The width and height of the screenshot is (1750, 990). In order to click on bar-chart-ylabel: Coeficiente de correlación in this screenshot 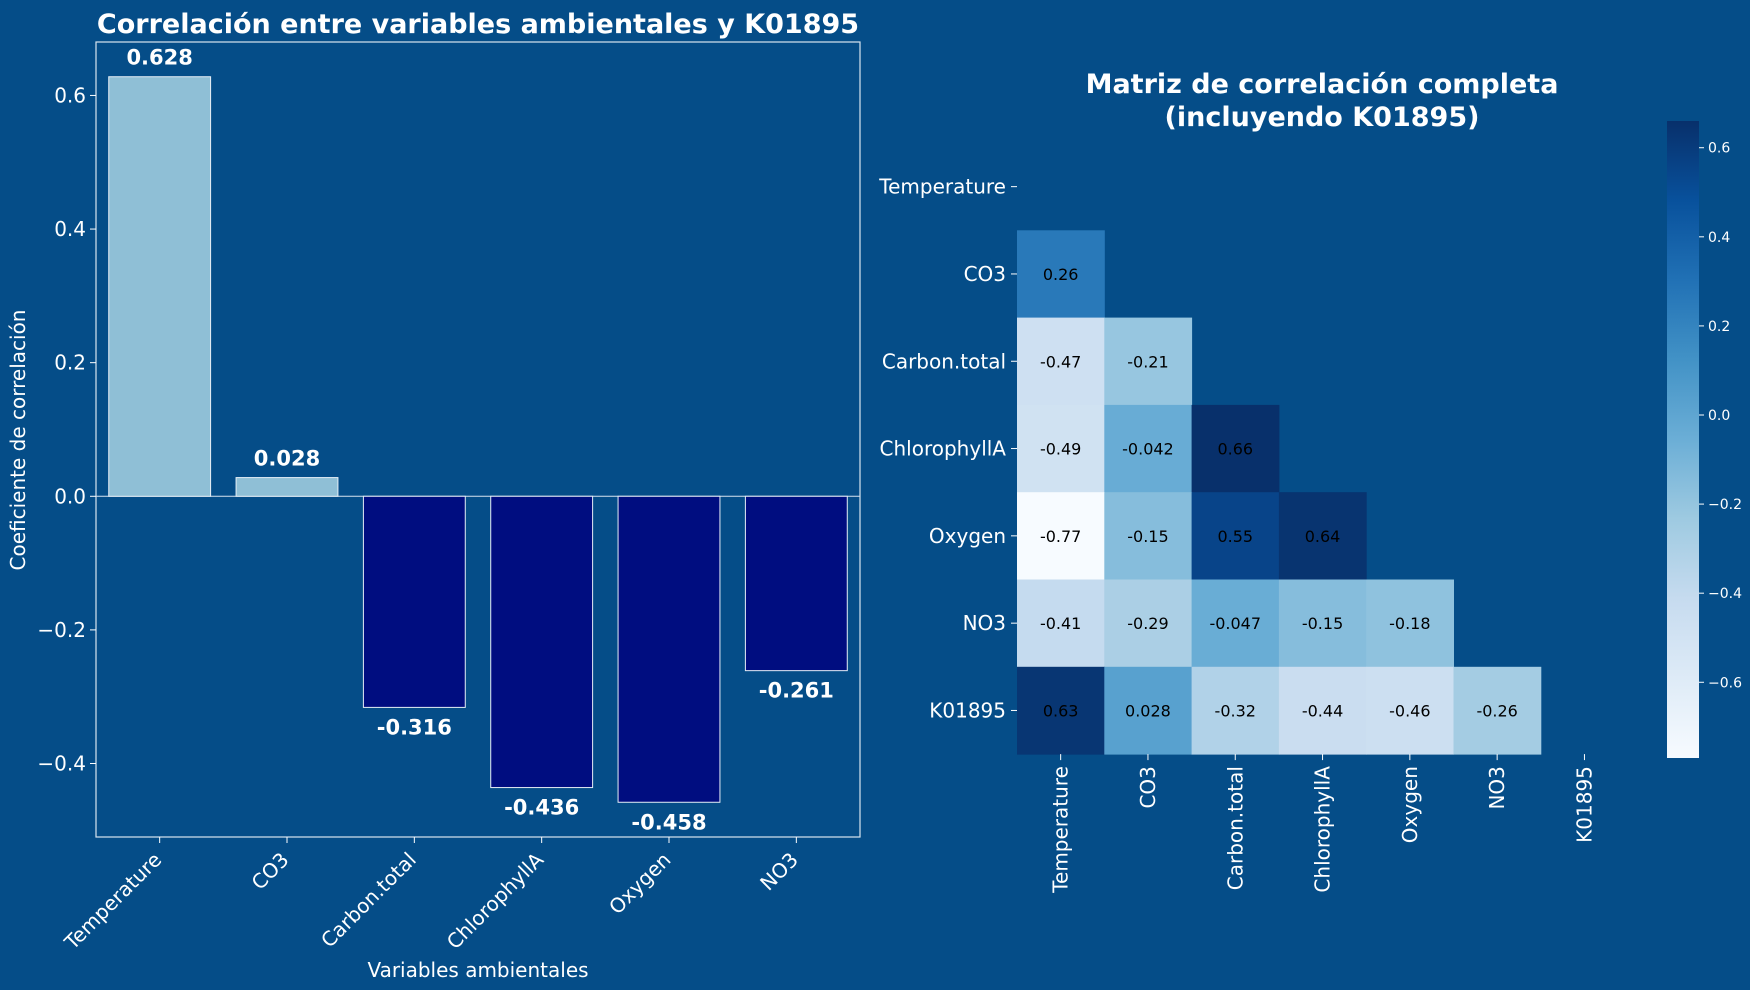, I will do `click(18, 440)`.